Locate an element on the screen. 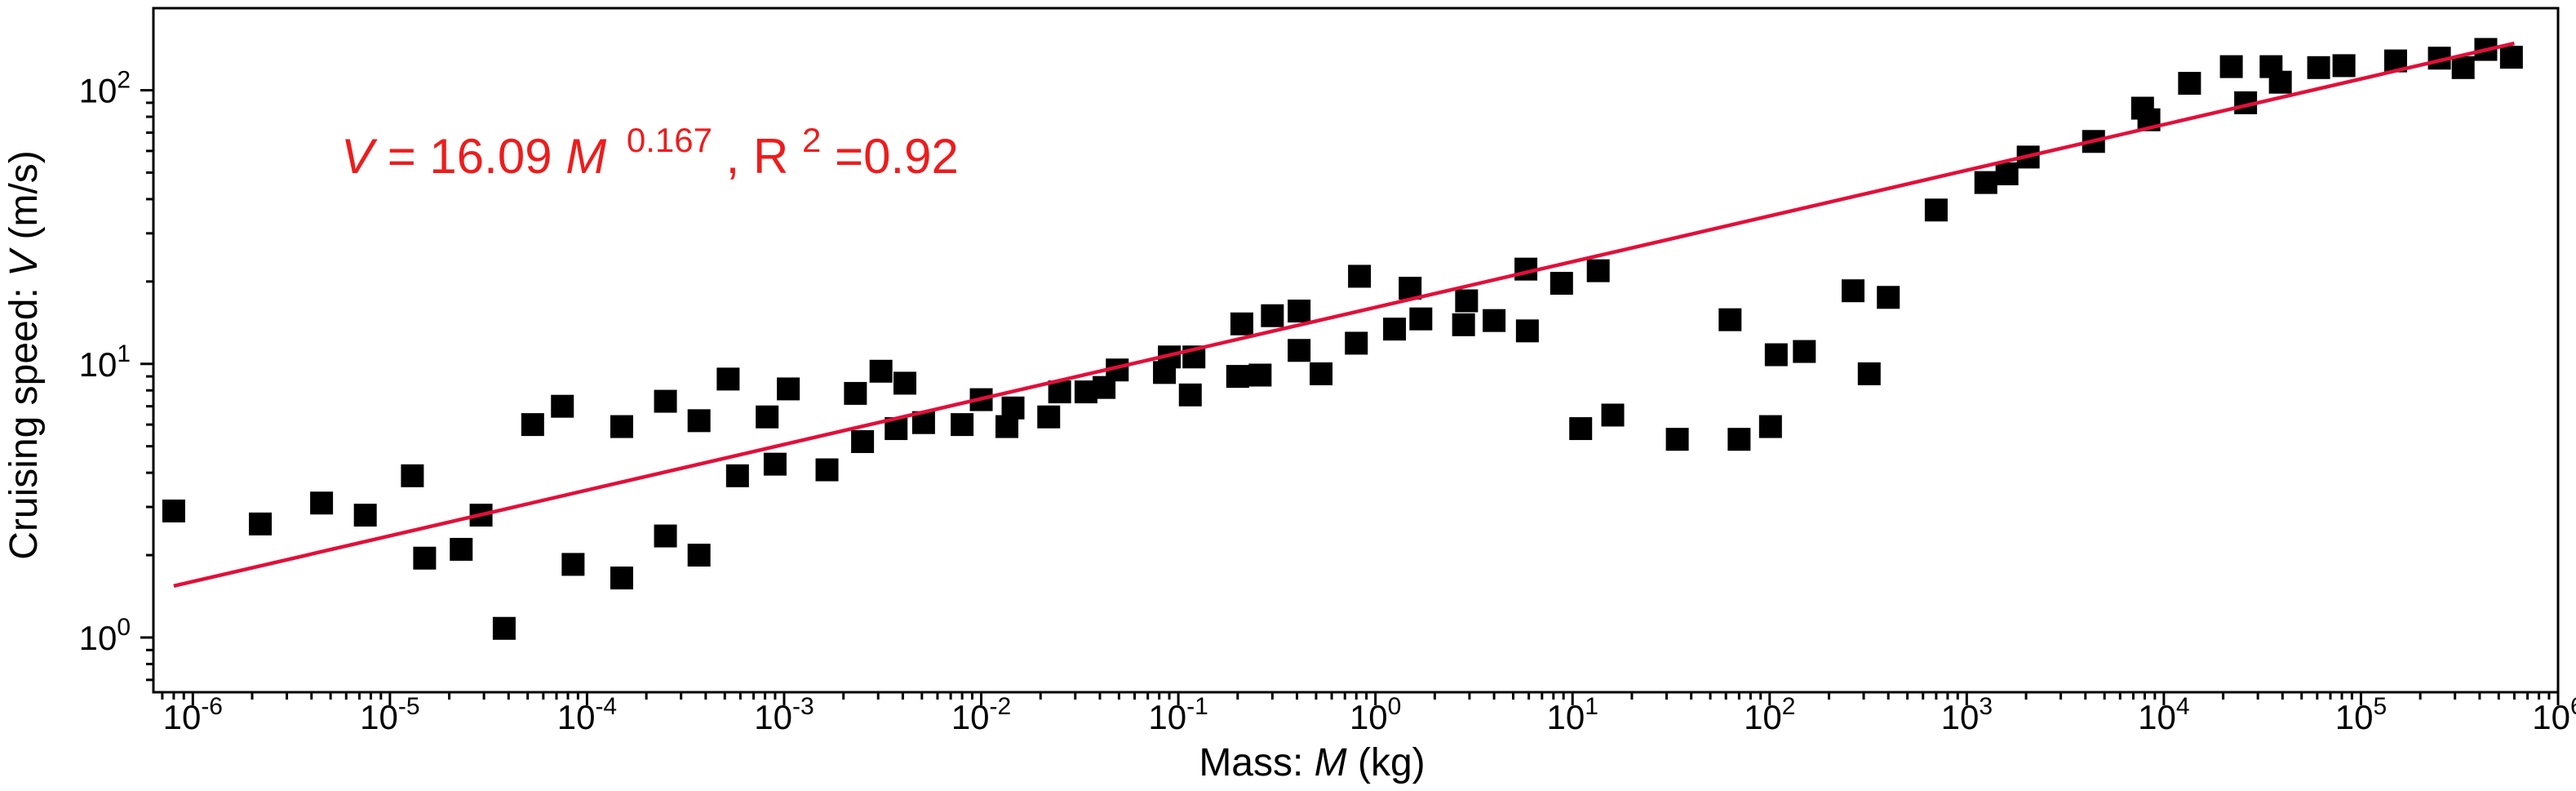 Image resolution: width=2576 pixels, height=791 pixels. annotation-r-sup: 2 is located at coordinates (811, 140).